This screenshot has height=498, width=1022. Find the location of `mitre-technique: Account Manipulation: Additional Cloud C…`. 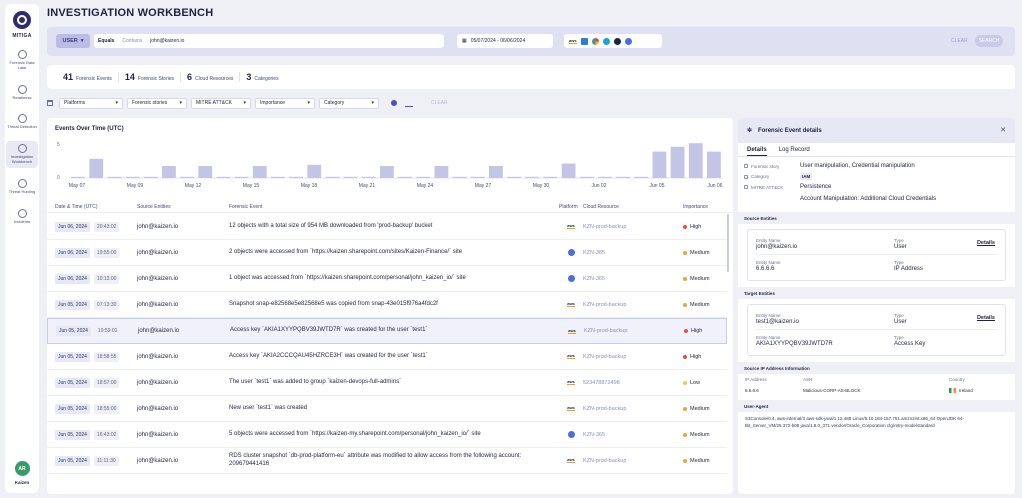

mitre-technique: Account Manipulation: Additional Cloud C… is located at coordinates (868, 199).